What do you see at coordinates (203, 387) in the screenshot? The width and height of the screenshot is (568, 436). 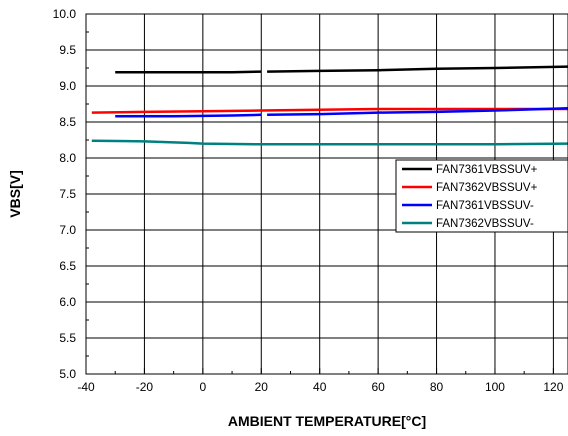 I see `x-tick-label: 0` at bounding box center [203, 387].